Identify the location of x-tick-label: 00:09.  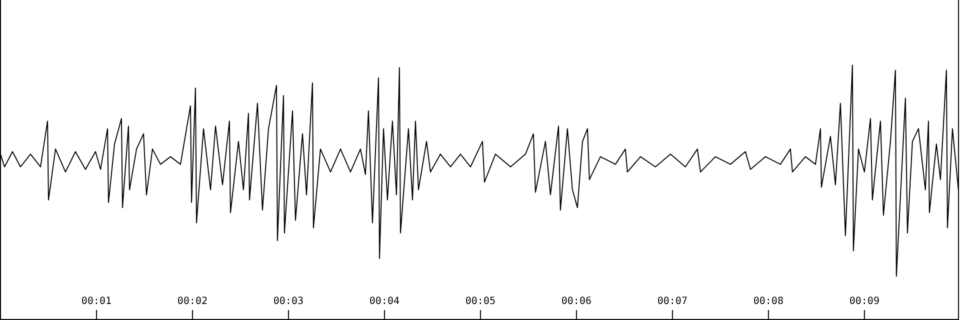
(864, 301).